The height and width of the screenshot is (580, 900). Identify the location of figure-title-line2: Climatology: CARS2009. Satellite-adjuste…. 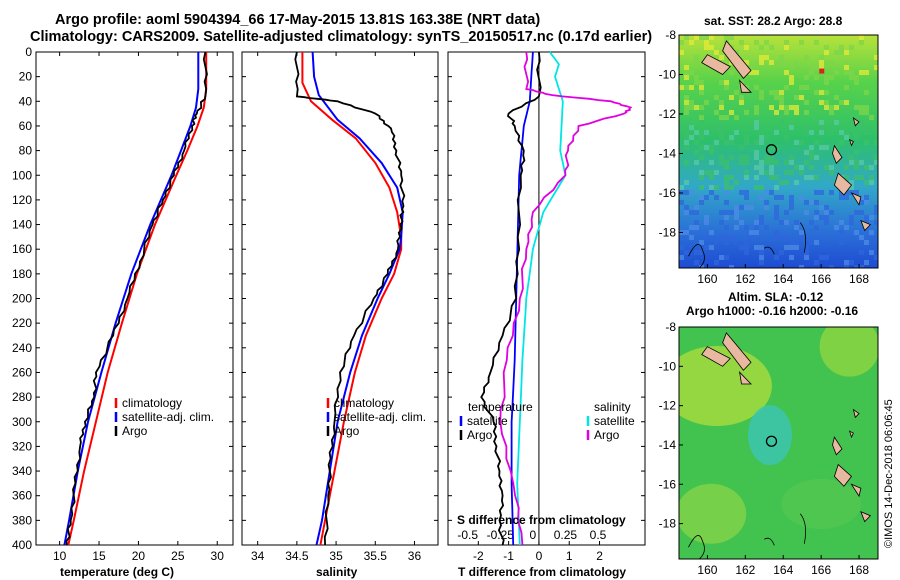
(341, 37).